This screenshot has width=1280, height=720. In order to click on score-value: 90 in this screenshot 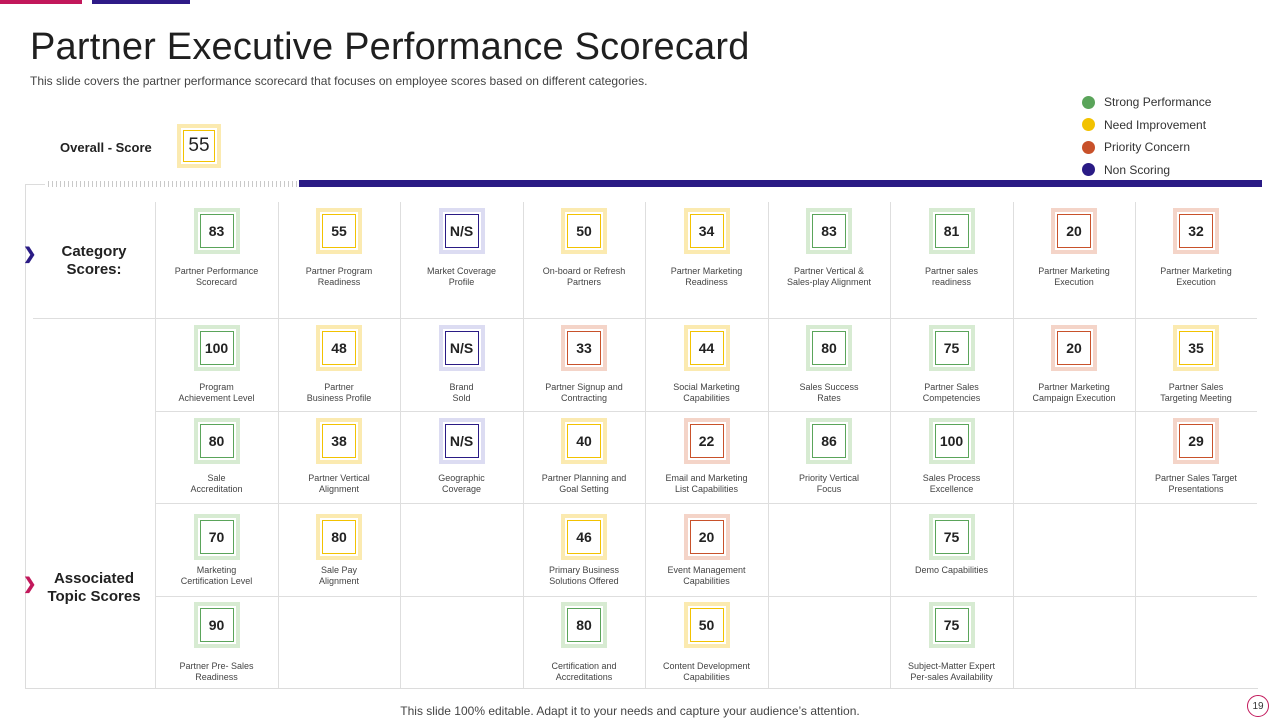, I will do `click(216, 625)`.